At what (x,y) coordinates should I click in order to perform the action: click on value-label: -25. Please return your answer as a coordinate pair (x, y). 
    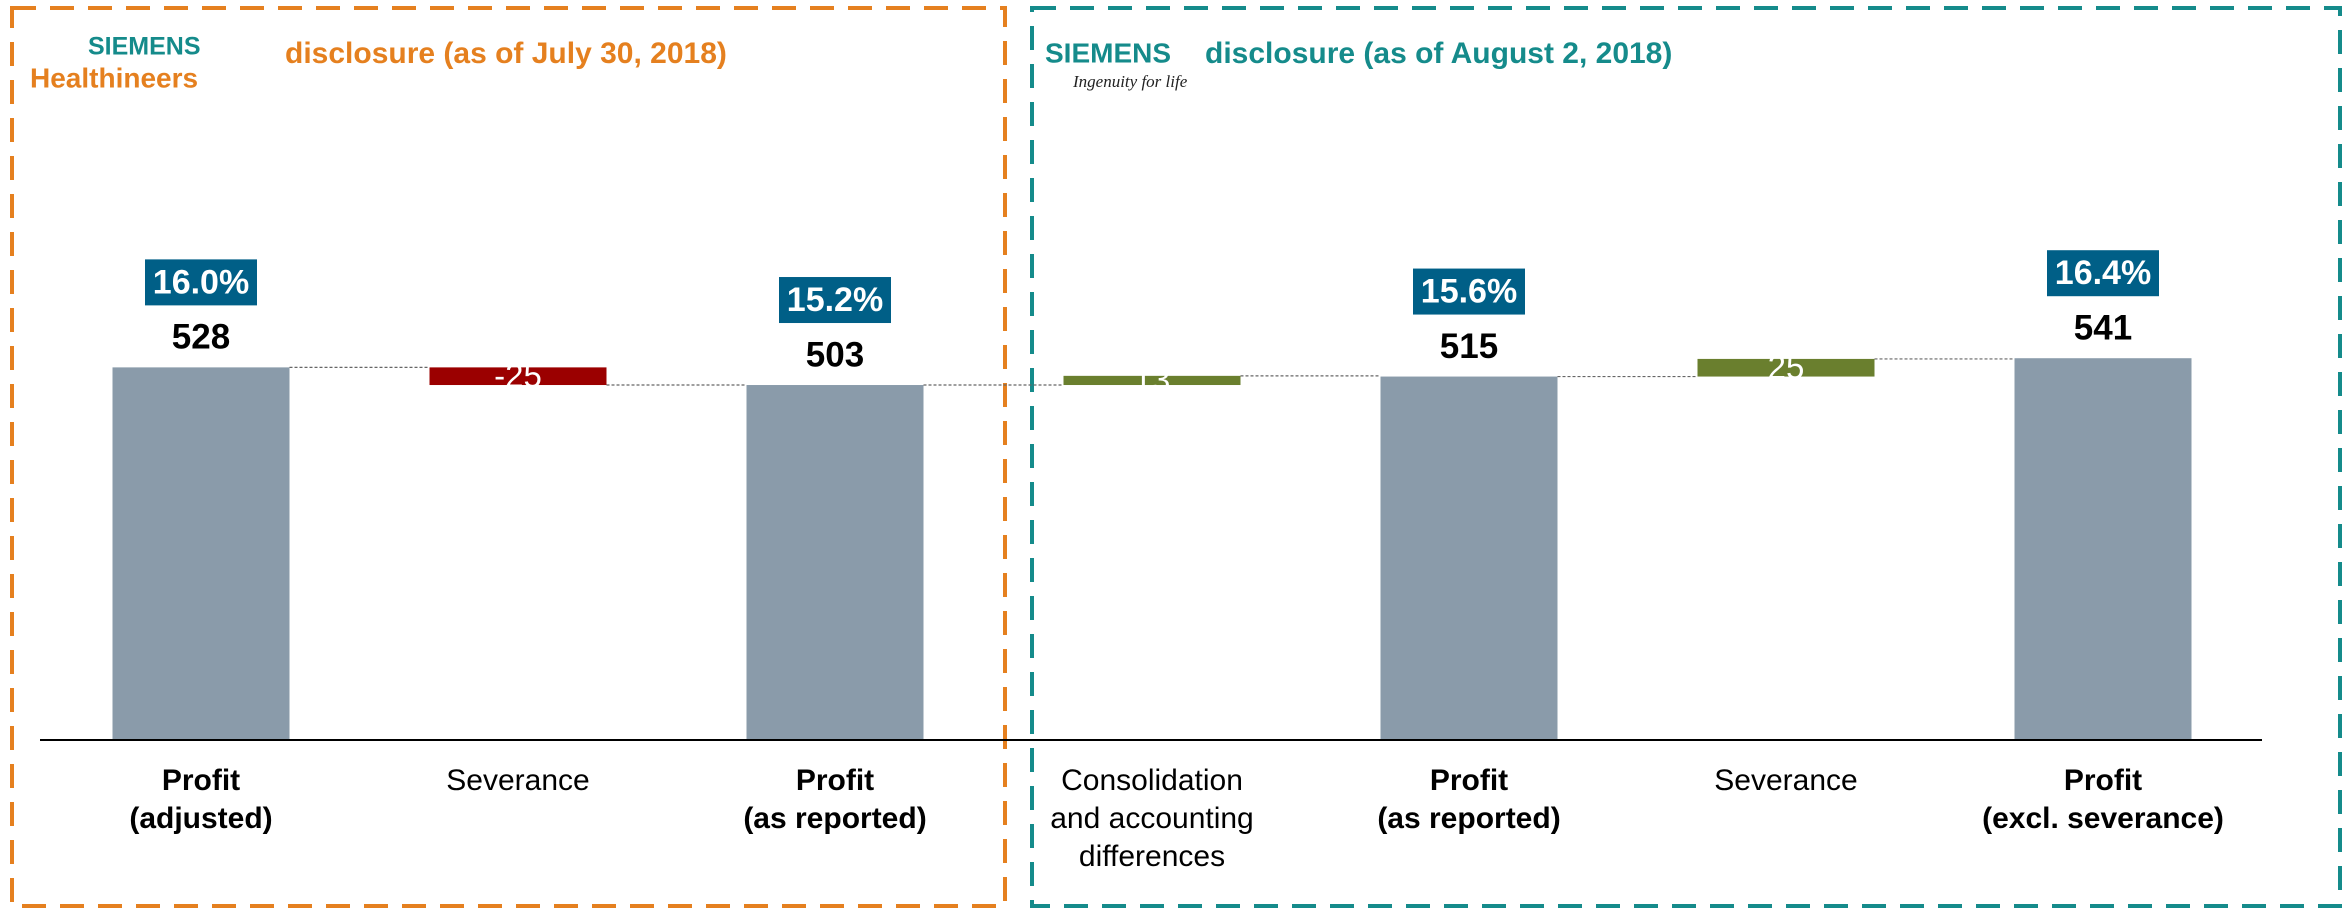
    Looking at the image, I should click on (518, 375).